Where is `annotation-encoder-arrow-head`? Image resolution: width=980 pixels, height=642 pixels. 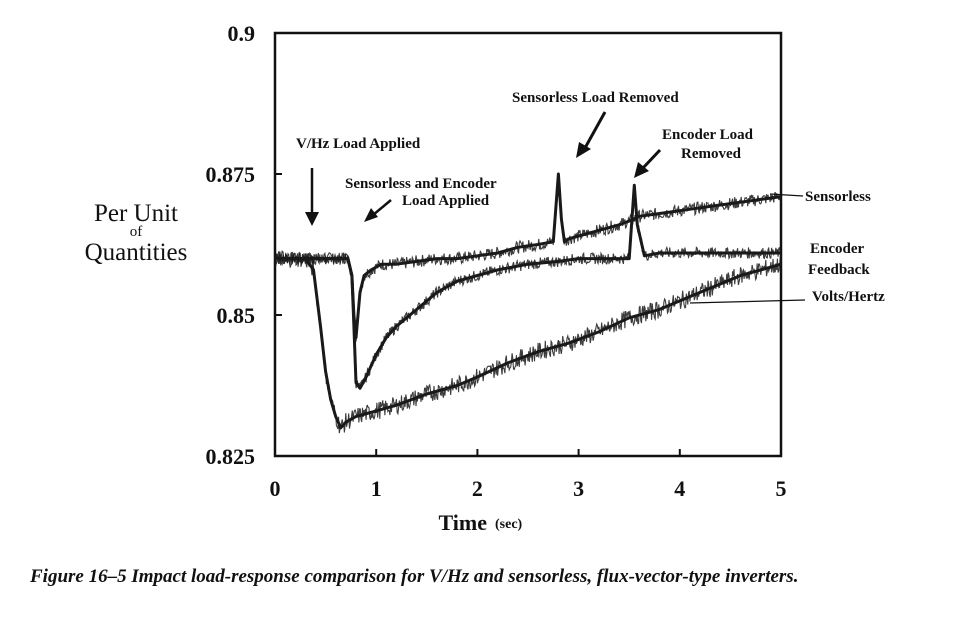
annotation-encoder-arrow-head is located at coordinates (641, 170).